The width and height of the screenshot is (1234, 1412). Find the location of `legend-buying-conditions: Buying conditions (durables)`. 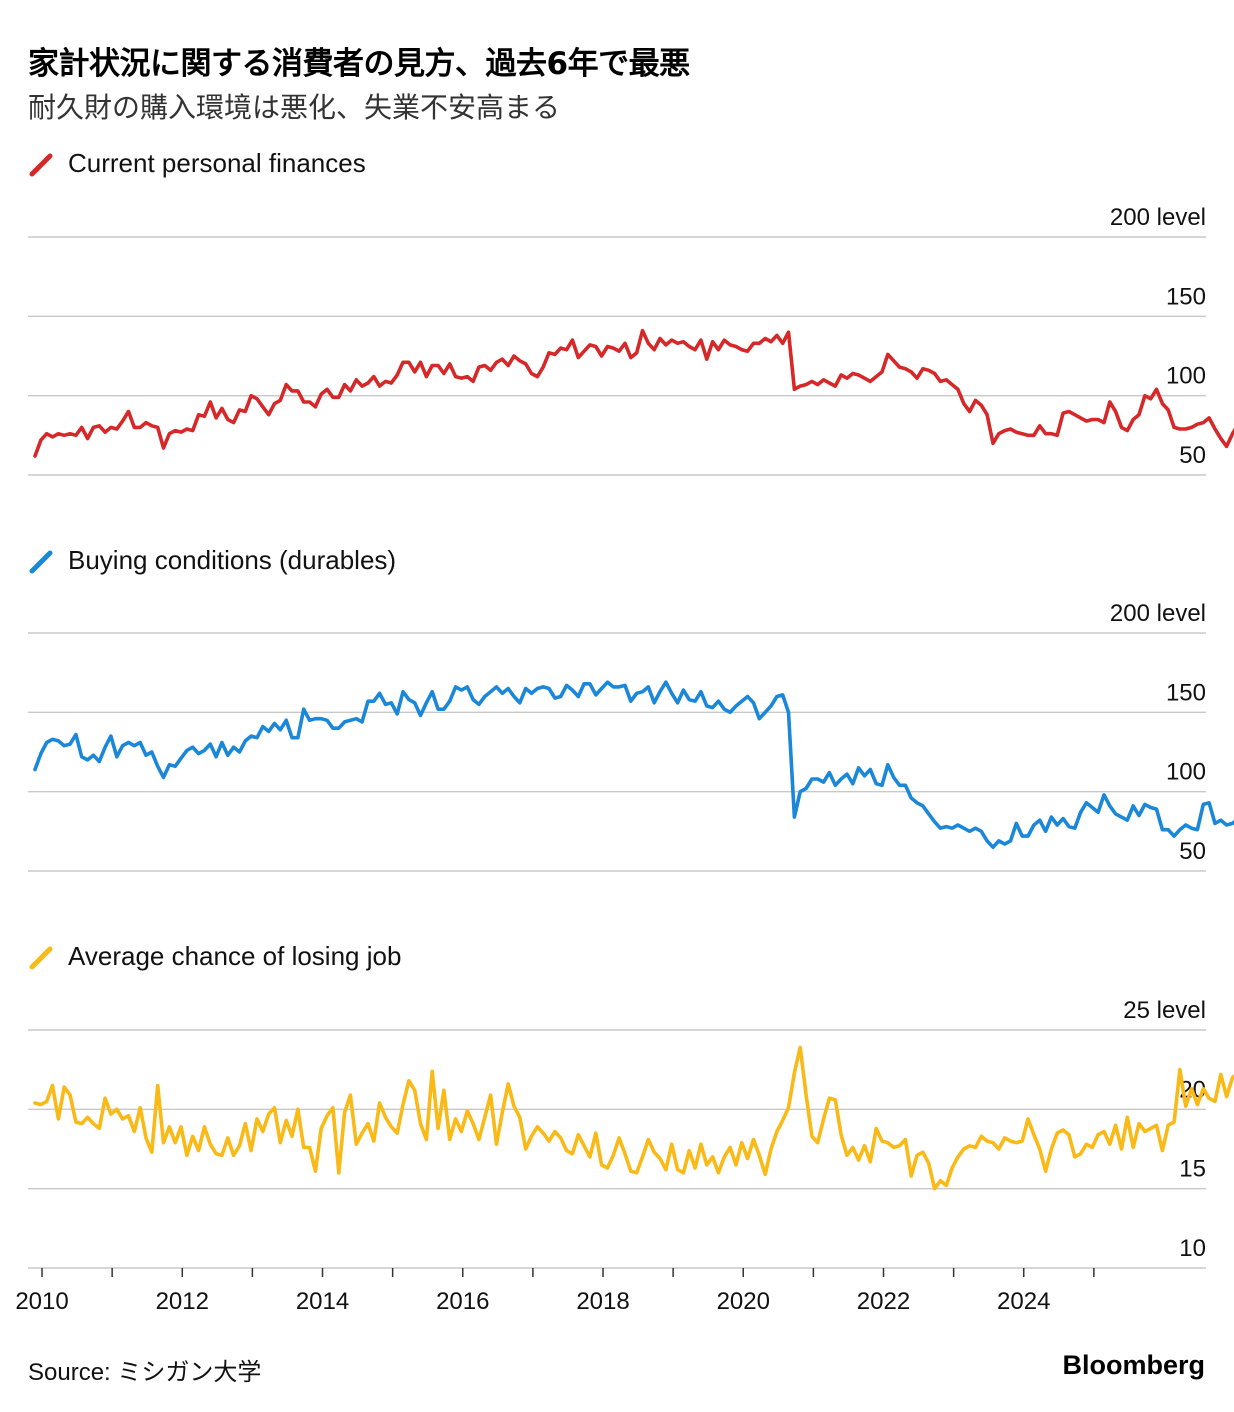

legend-buying-conditions: Buying conditions (durables) is located at coordinates (212, 560).